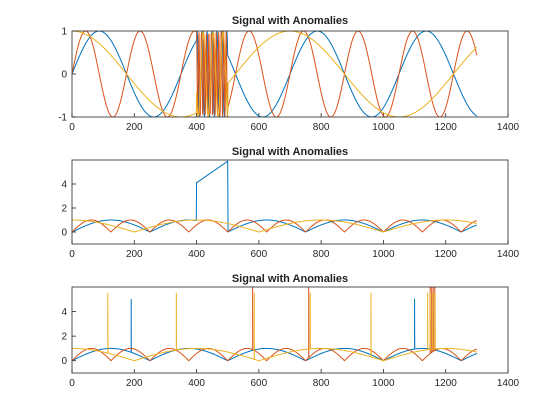 Image resolution: width=560 pixels, height=420 pixels. What do you see at coordinates (290, 21) in the screenshot?
I see `subplot-1-title: Signal with Anomalies` at bounding box center [290, 21].